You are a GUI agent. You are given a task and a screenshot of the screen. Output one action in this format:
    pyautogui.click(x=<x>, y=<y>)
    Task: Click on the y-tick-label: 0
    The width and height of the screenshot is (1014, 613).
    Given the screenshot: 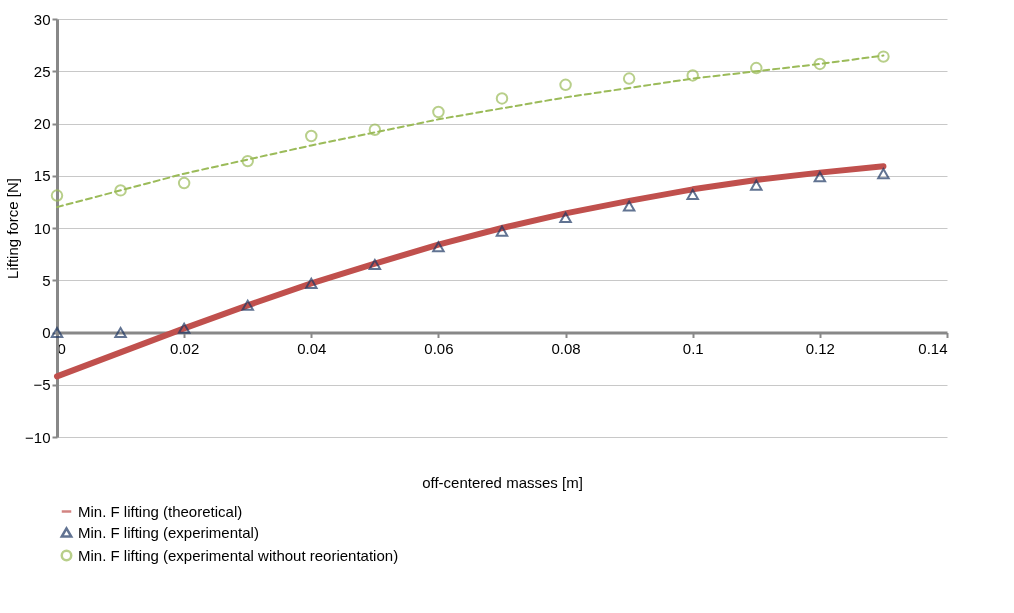 What is the action you would take?
    pyautogui.click(x=46, y=332)
    